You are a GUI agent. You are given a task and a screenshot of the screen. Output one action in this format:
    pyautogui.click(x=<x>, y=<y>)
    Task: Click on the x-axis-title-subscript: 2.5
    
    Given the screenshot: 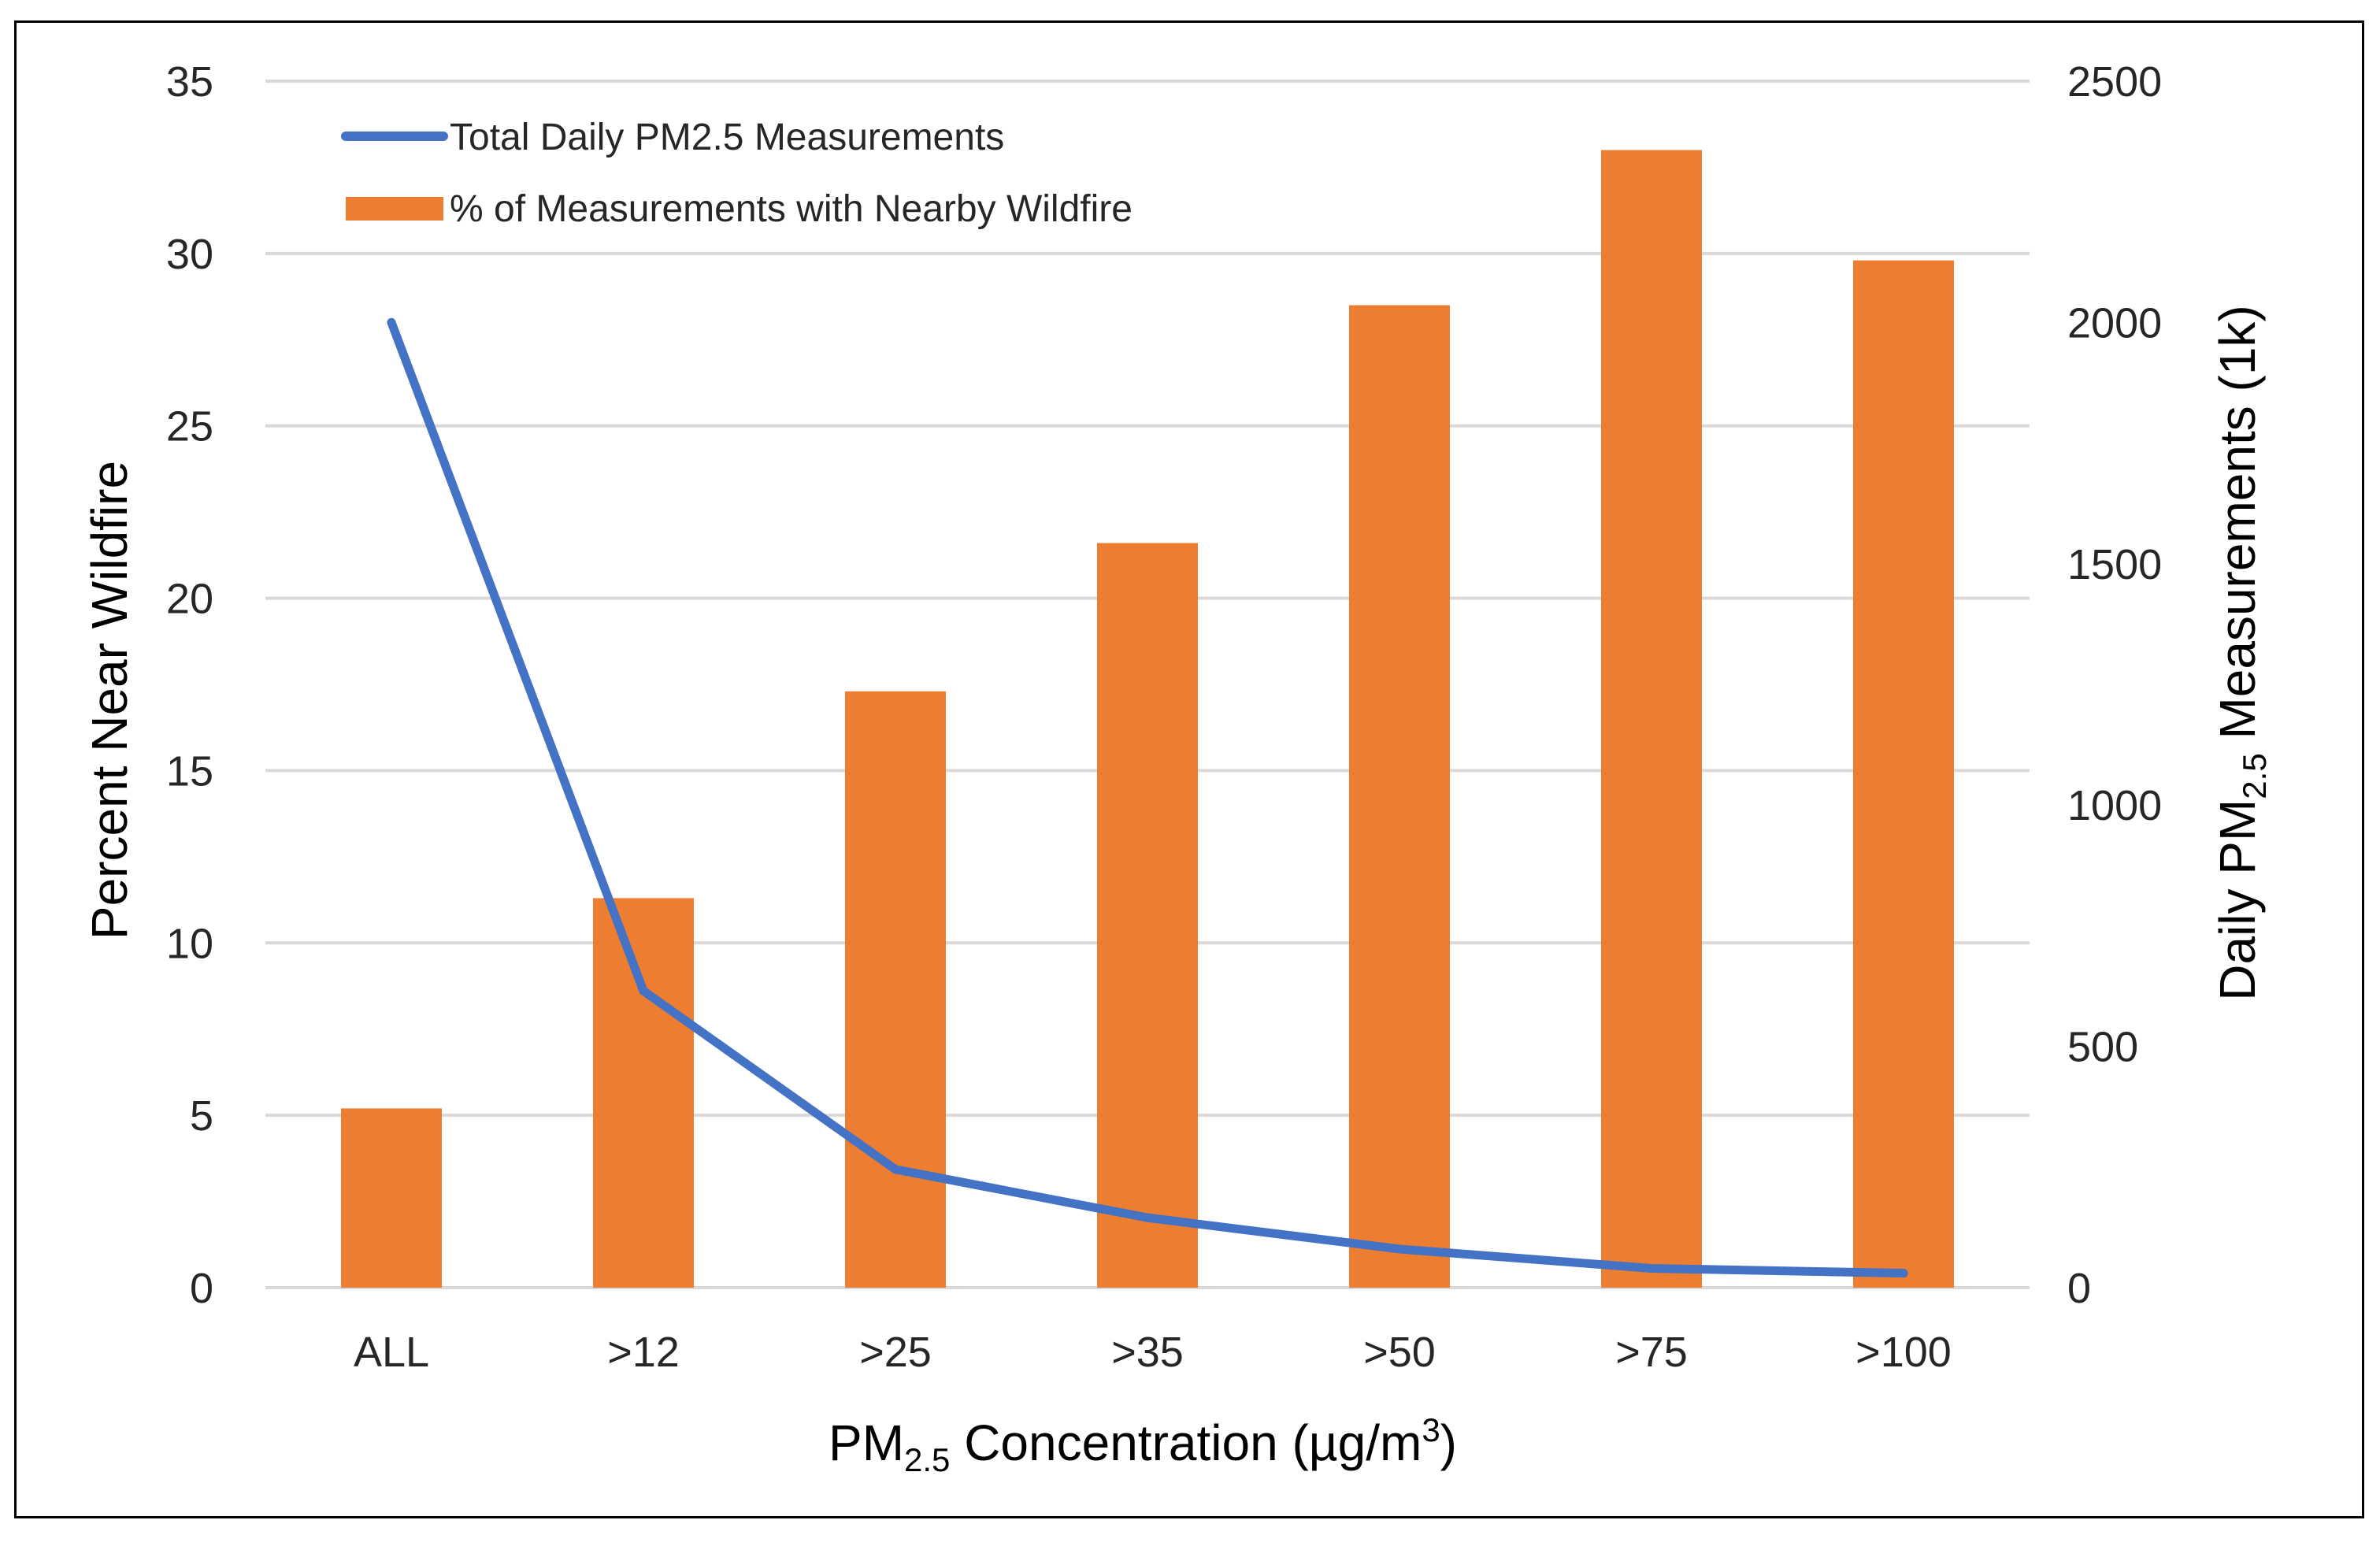 What is the action you would take?
    pyautogui.click(x=927, y=1460)
    